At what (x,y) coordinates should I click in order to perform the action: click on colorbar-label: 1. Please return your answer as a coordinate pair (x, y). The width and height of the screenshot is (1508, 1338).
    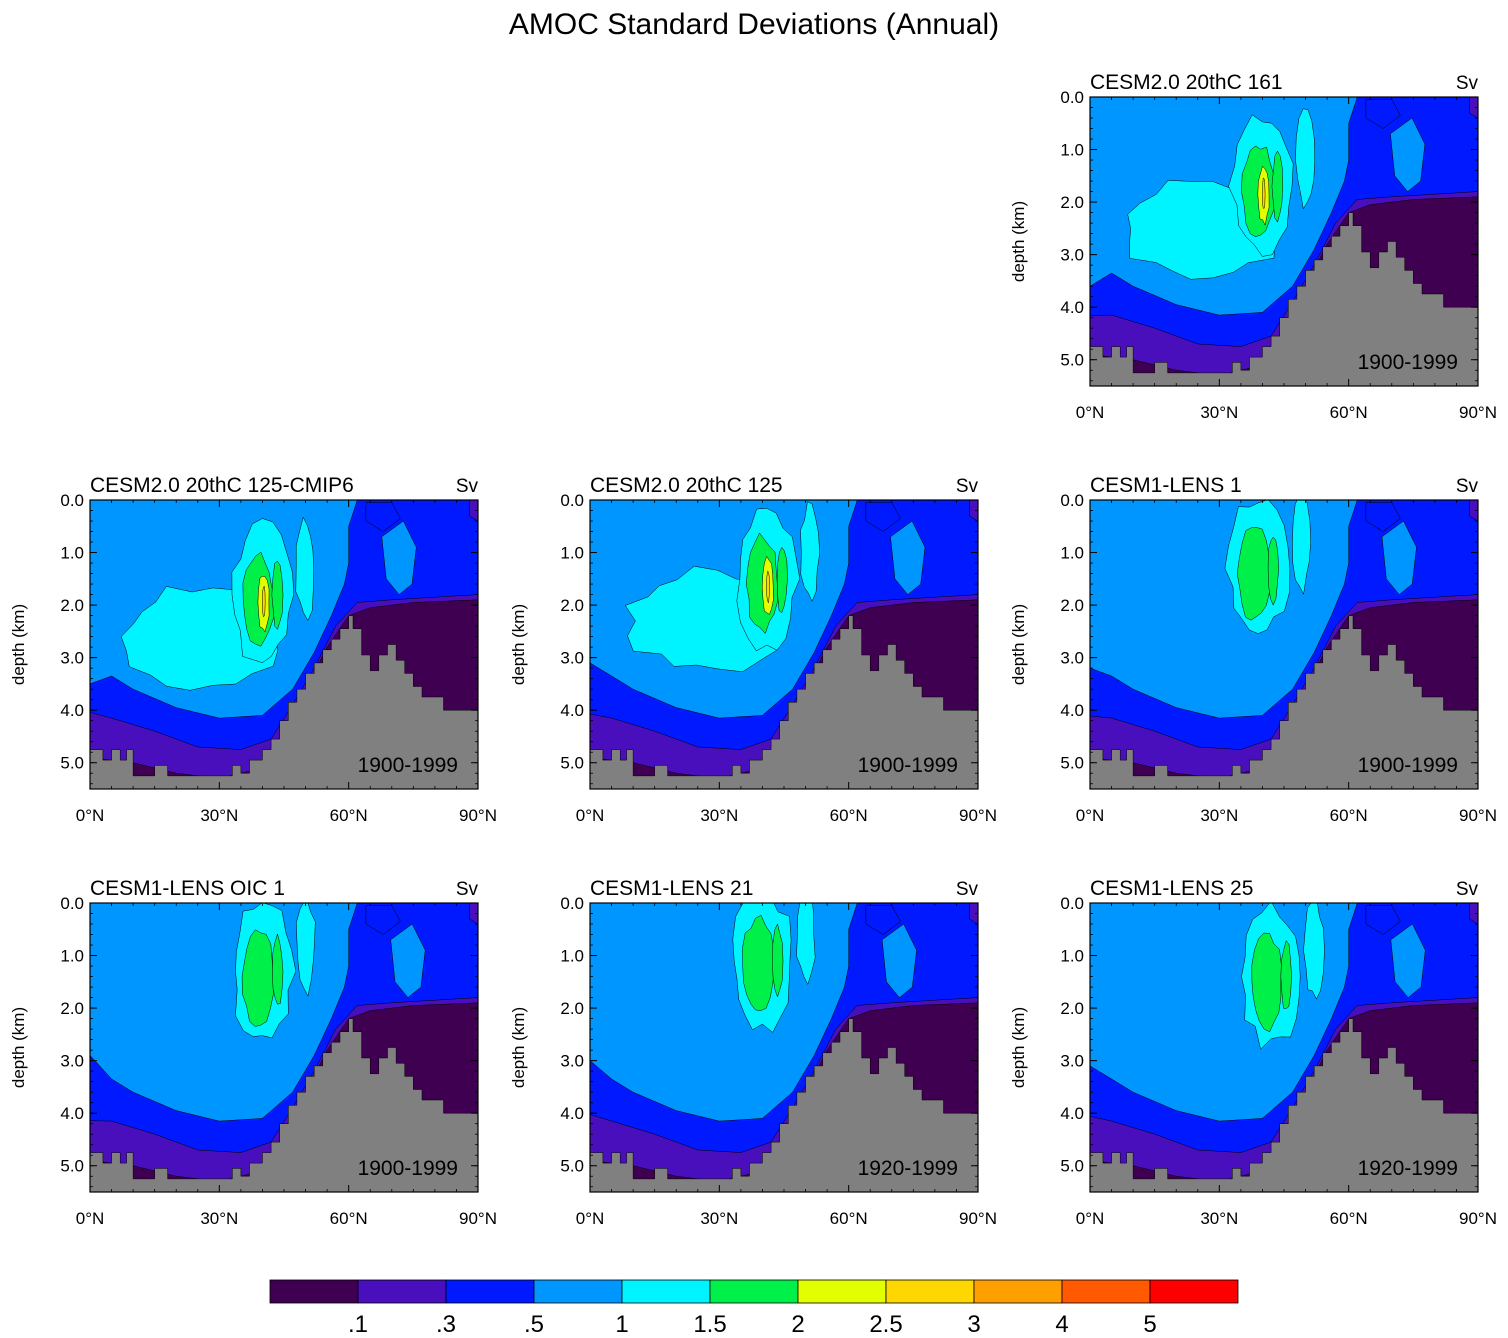
    Looking at the image, I should click on (621, 1324).